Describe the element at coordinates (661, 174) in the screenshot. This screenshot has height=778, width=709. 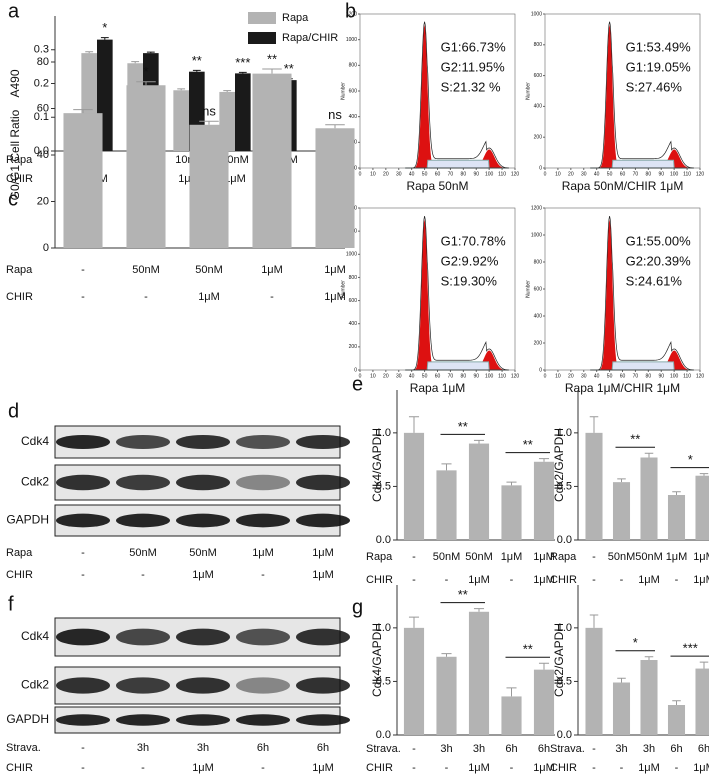
I see `x-tick-label: 90` at that location.